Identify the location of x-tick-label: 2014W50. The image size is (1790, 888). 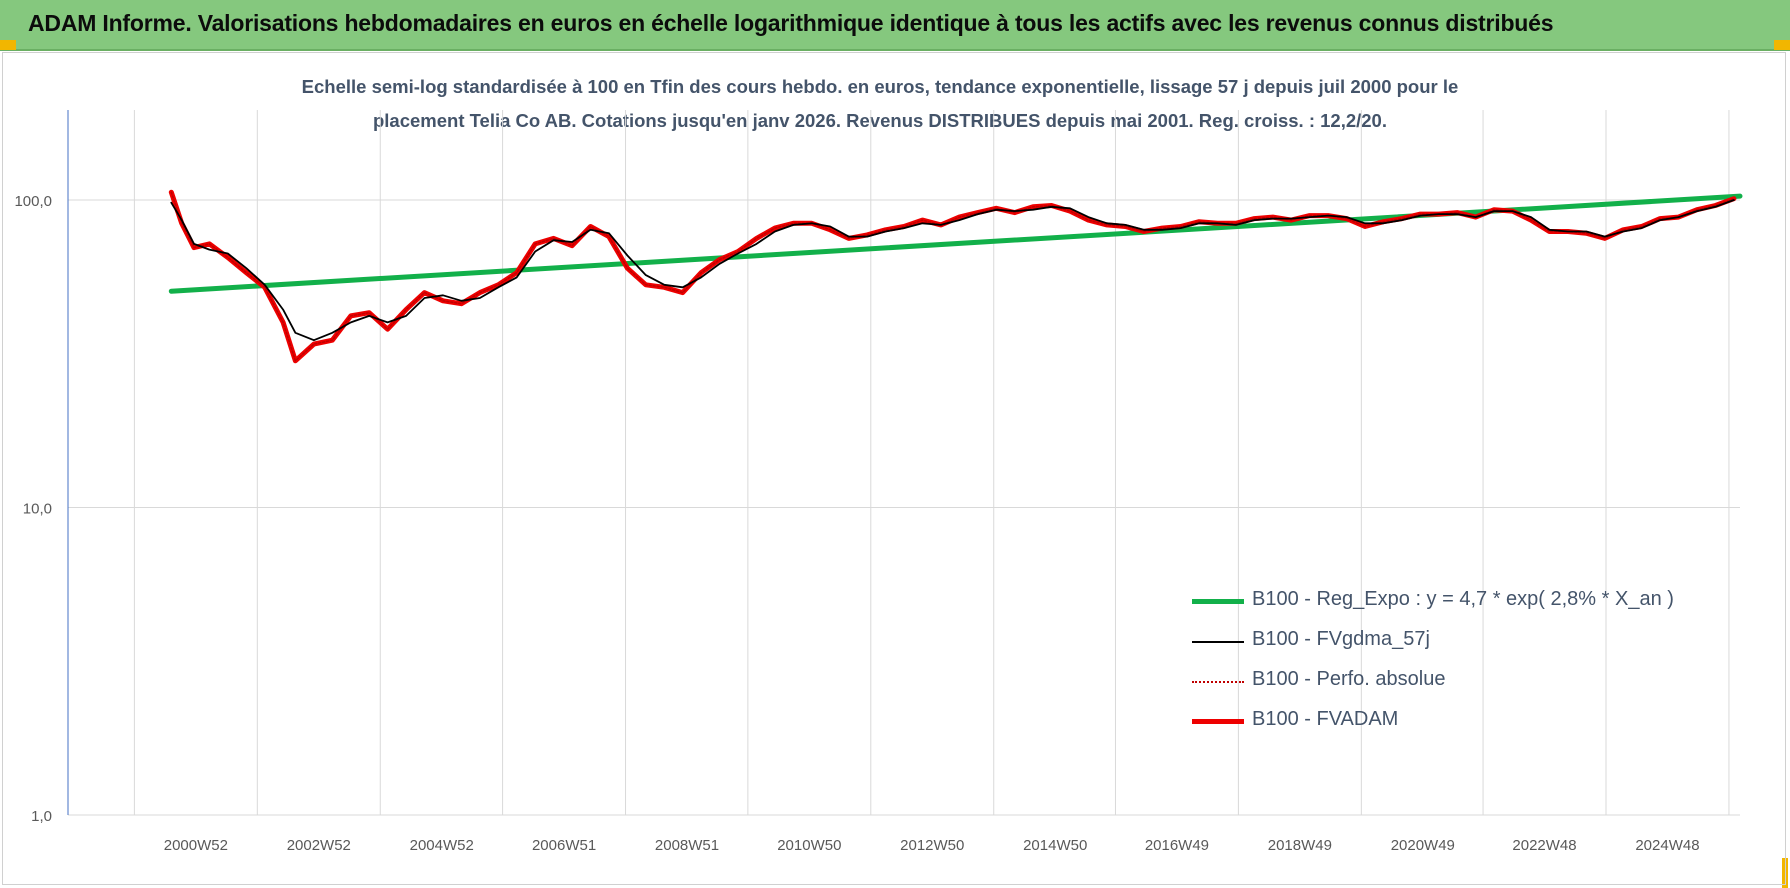
(1055, 845).